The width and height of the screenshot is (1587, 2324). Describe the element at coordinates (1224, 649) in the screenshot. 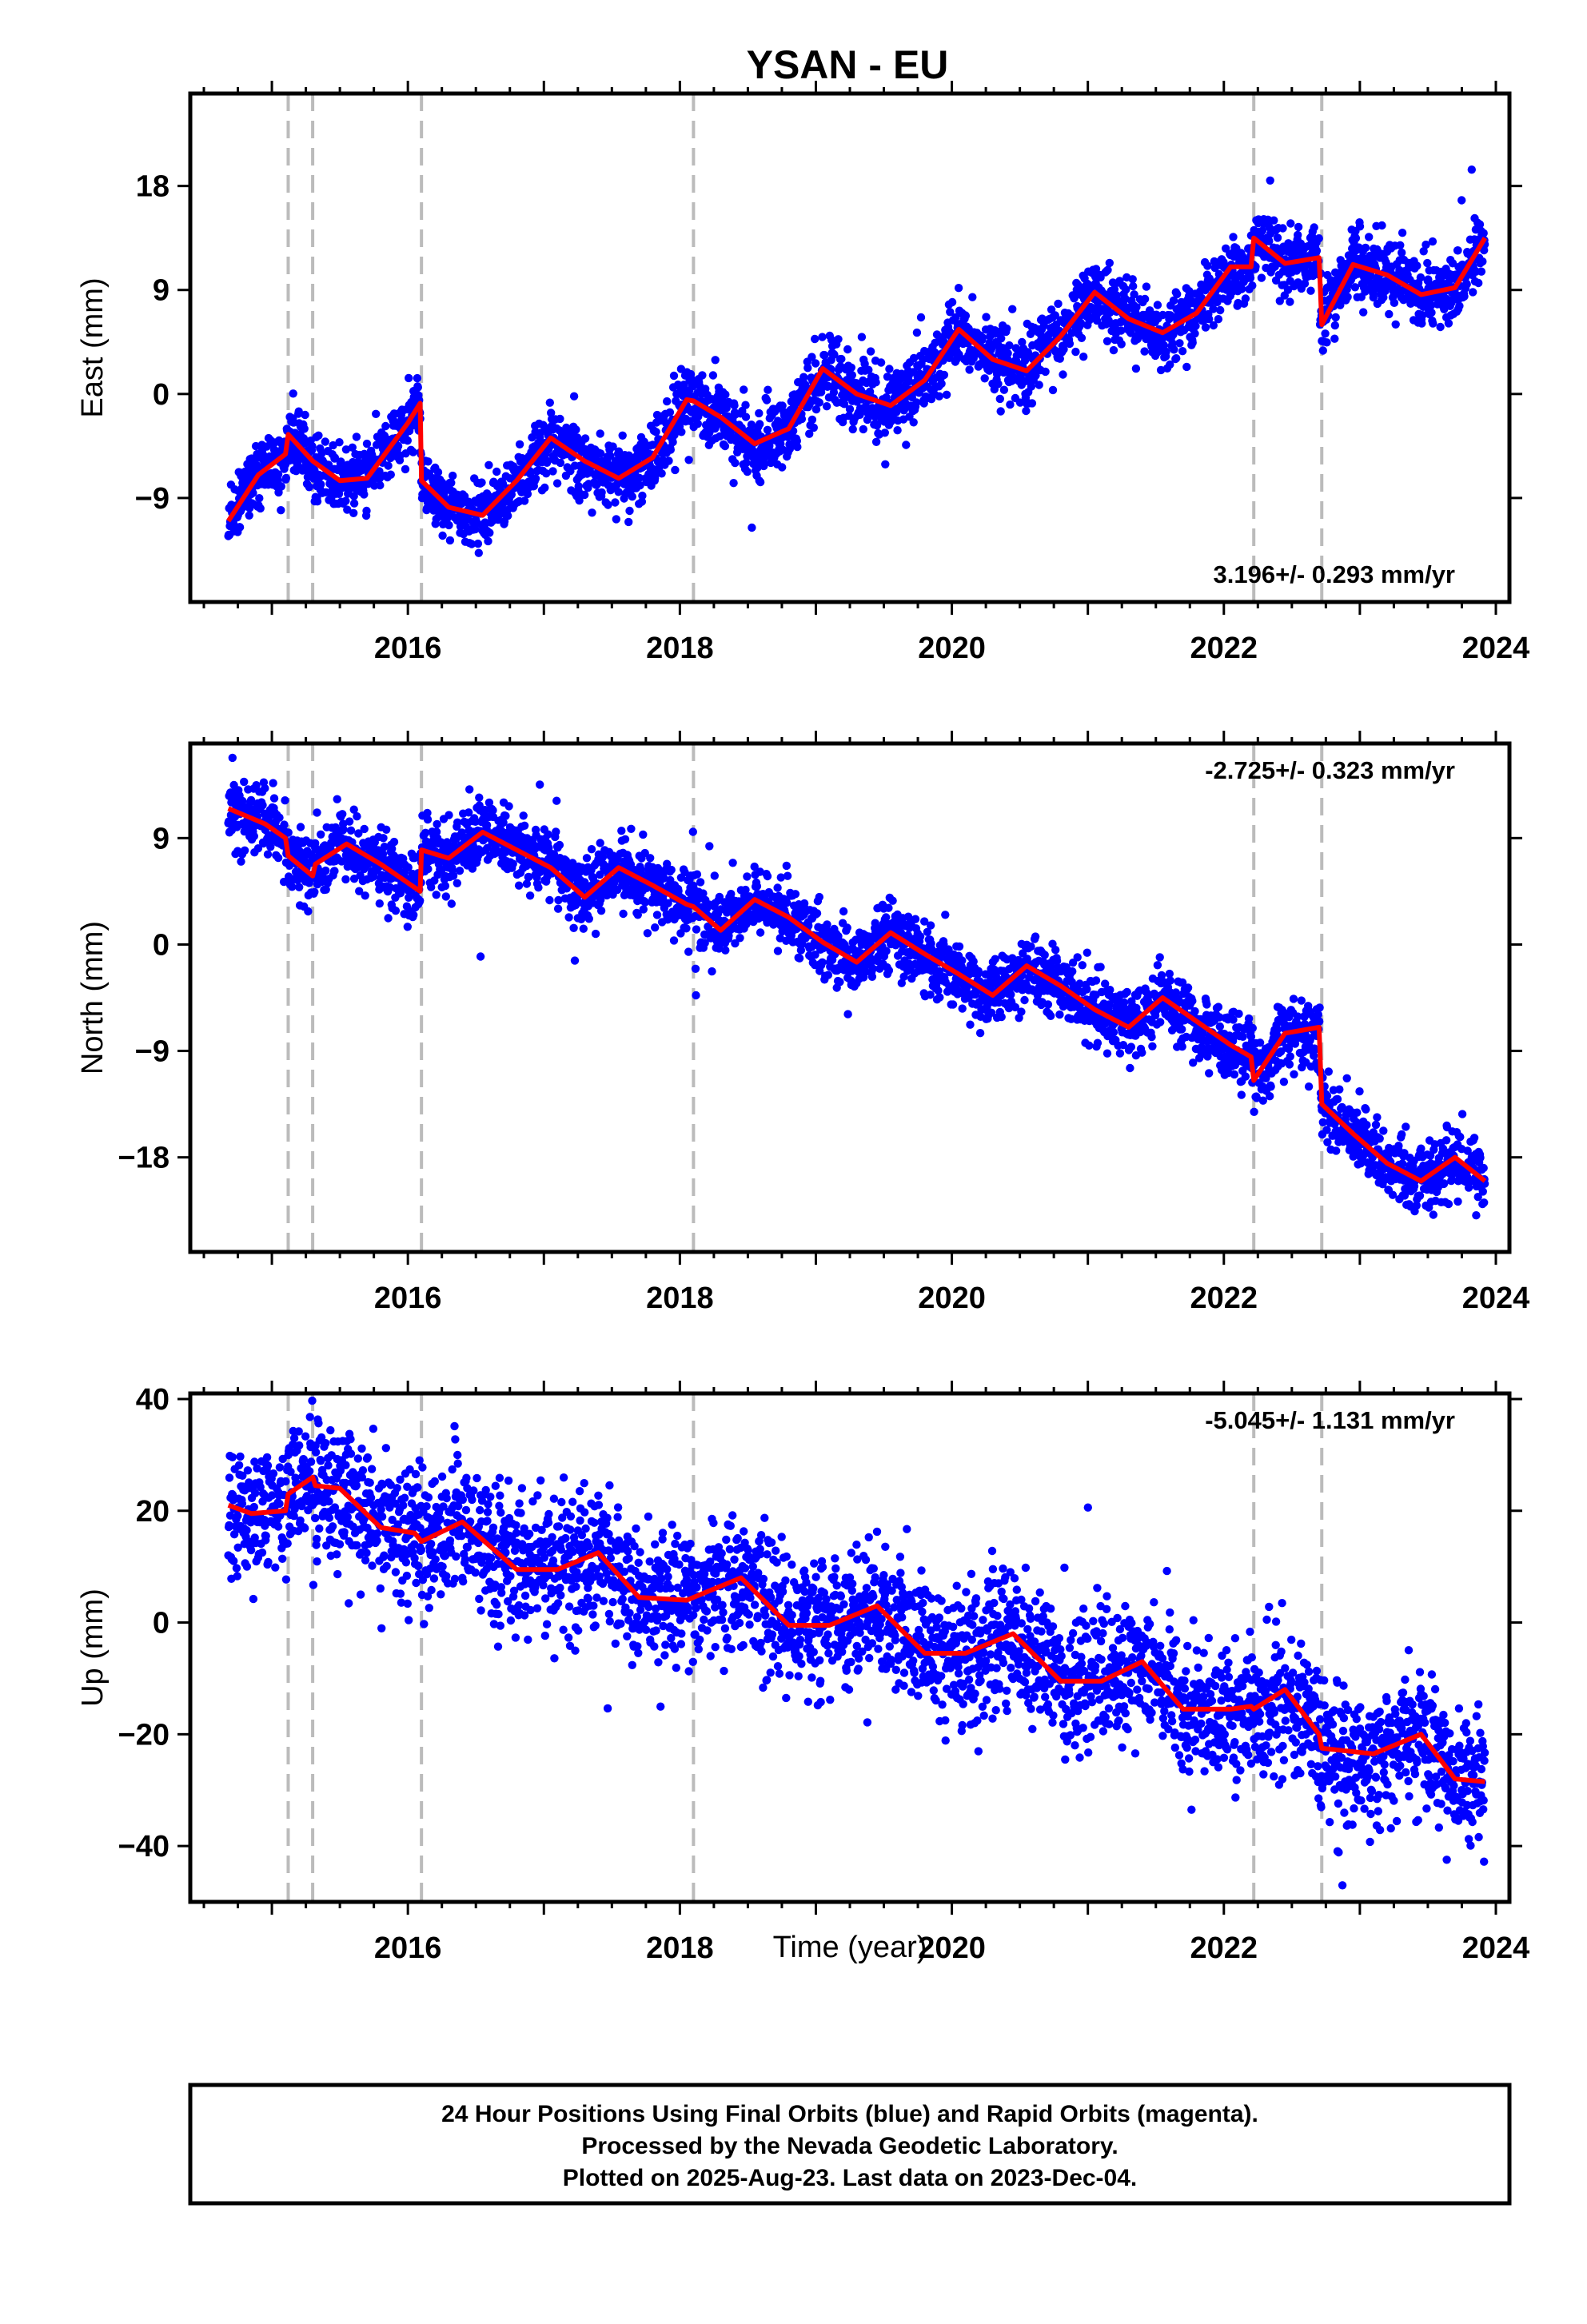

I see `x-tick-label: 2022` at that location.